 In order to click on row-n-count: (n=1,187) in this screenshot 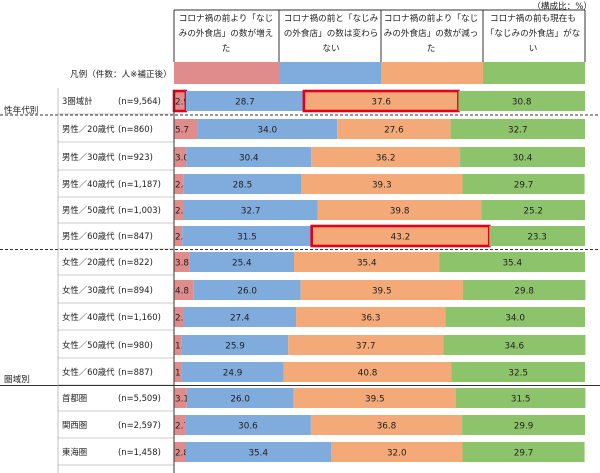, I will do `click(139, 184)`.